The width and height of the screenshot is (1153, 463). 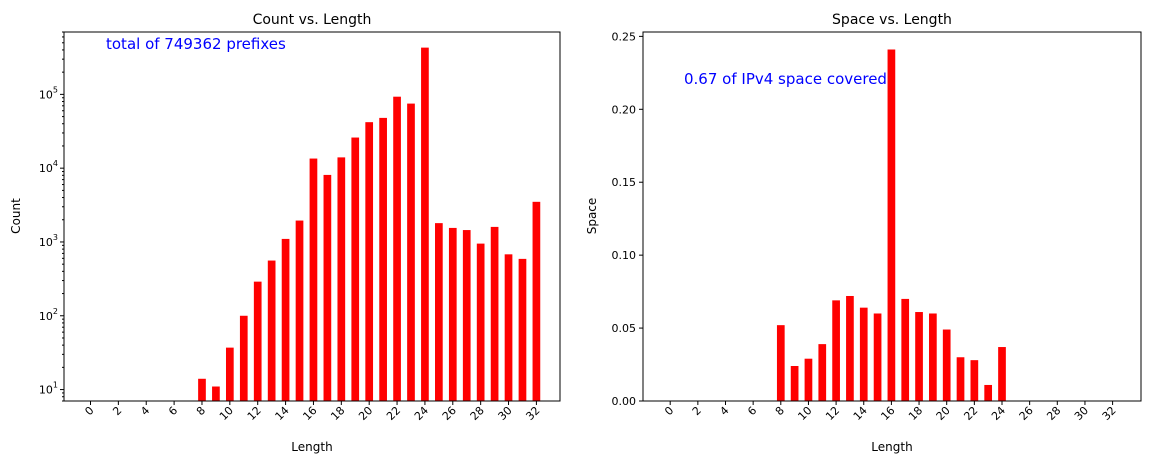 What do you see at coordinates (1026, 413) in the screenshot?
I see `space-x-tick-label: 26` at bounding box center [1026, 413].